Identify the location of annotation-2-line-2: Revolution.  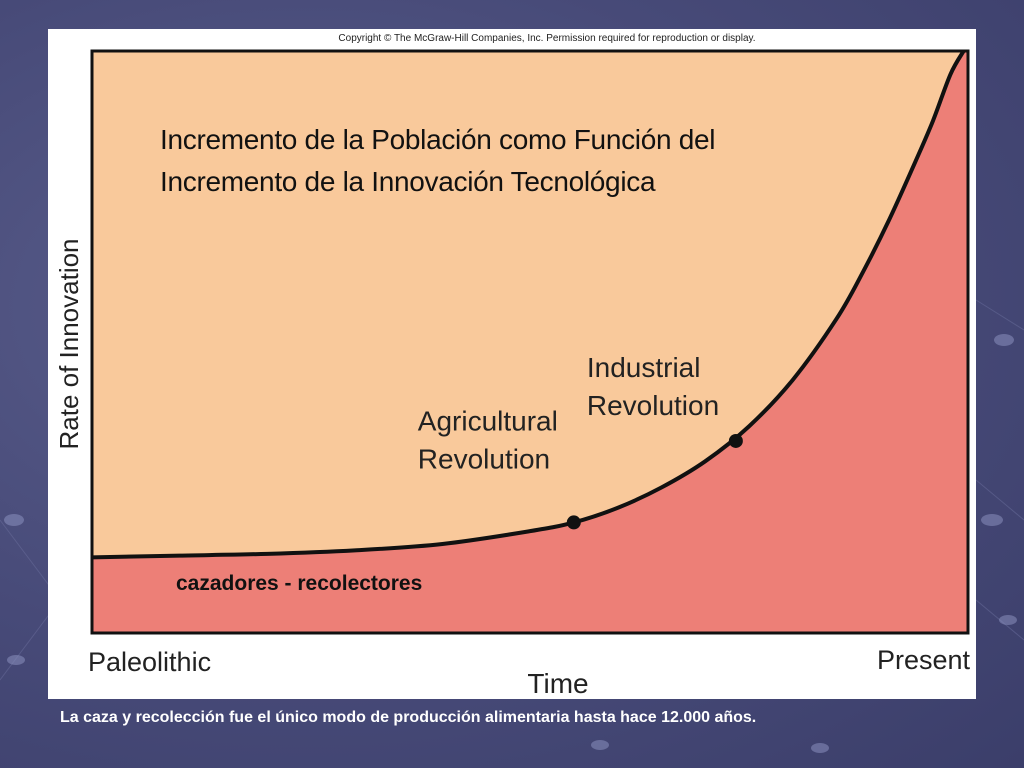
(653, 405).